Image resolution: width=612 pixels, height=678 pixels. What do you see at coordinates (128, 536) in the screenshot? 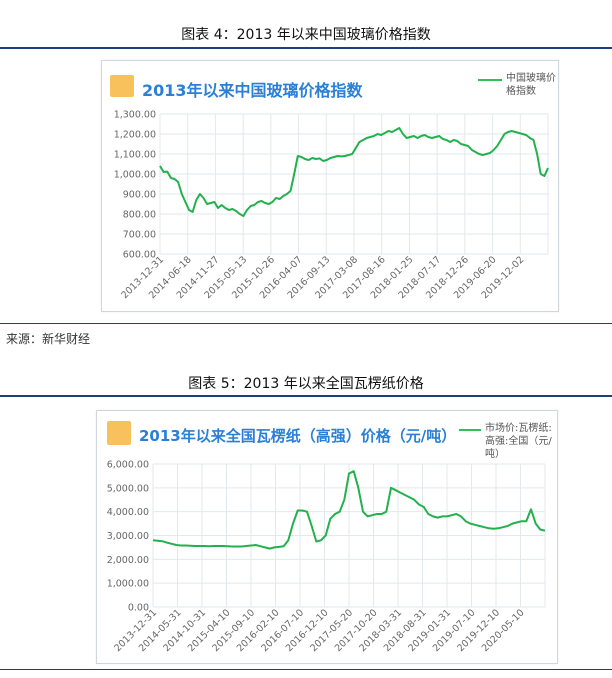
I see `figure5-ytick-label: 3,000.00` at bounding box center [128, 536].